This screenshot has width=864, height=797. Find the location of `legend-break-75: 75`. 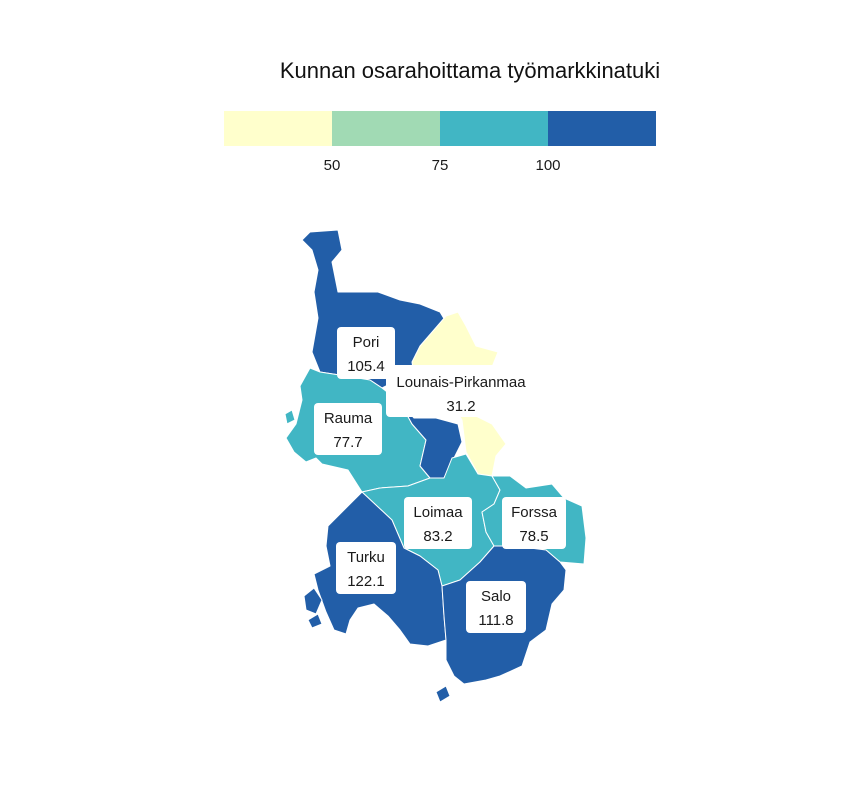

legend-break-75: 75 is located at coordinates (440, 165).